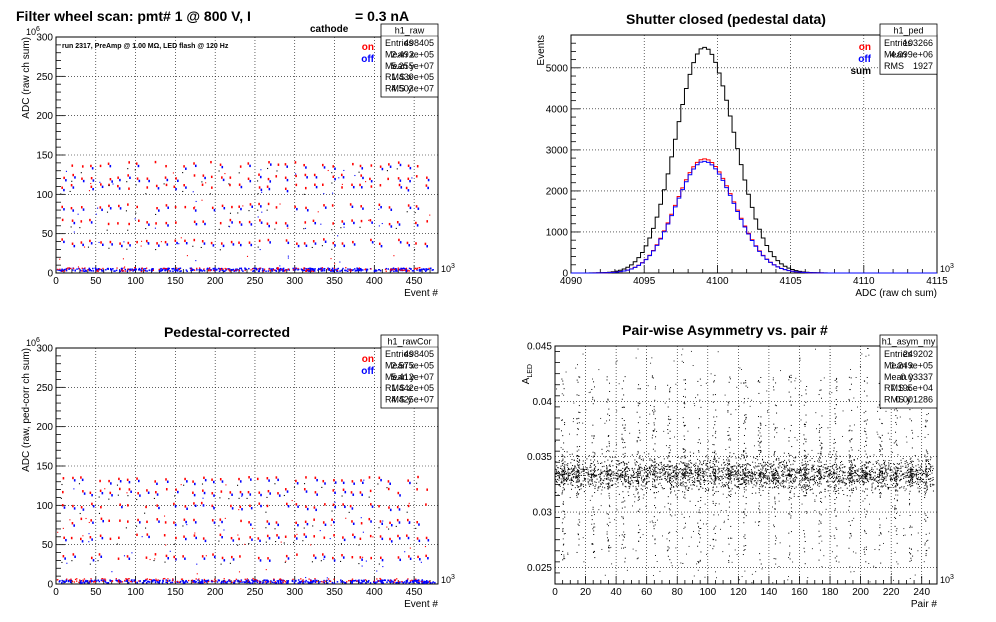 This screenshot has height=622, width=996. Describe the element at coordinates (230, 213) in the screenshot. I see `data-point-black` at that location.